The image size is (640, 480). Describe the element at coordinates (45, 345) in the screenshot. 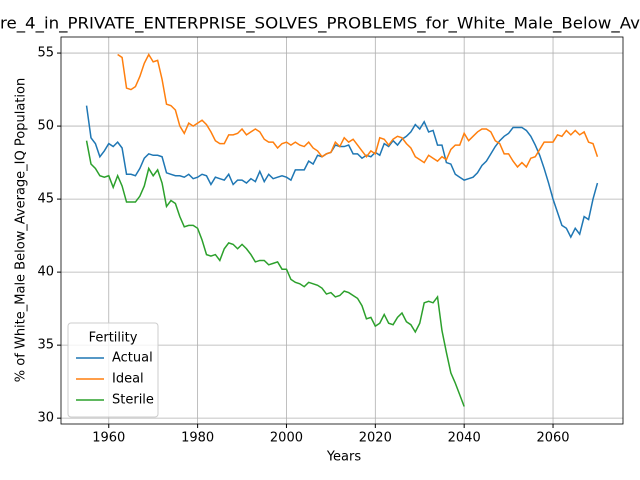

I see `y-tick-label: 35` at that location.